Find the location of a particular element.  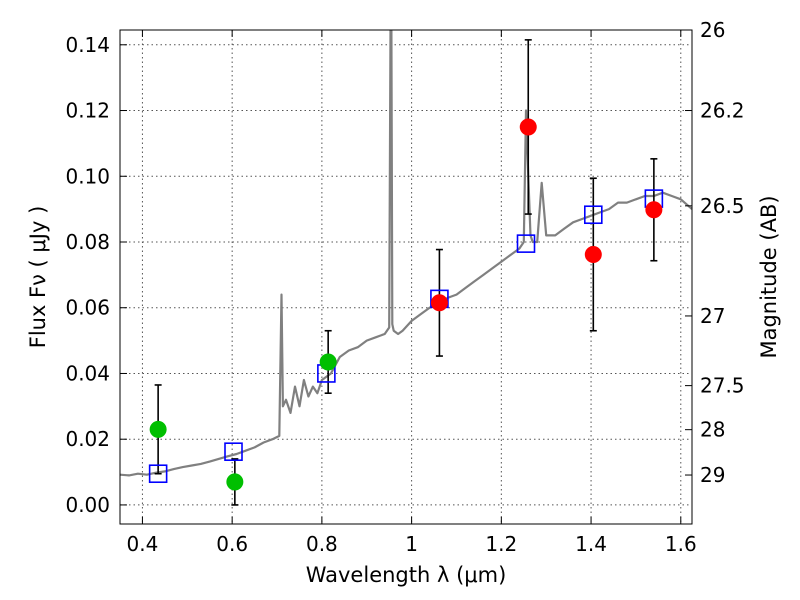

x-tick-label: 0.8 is located at coordinates (322, 544).